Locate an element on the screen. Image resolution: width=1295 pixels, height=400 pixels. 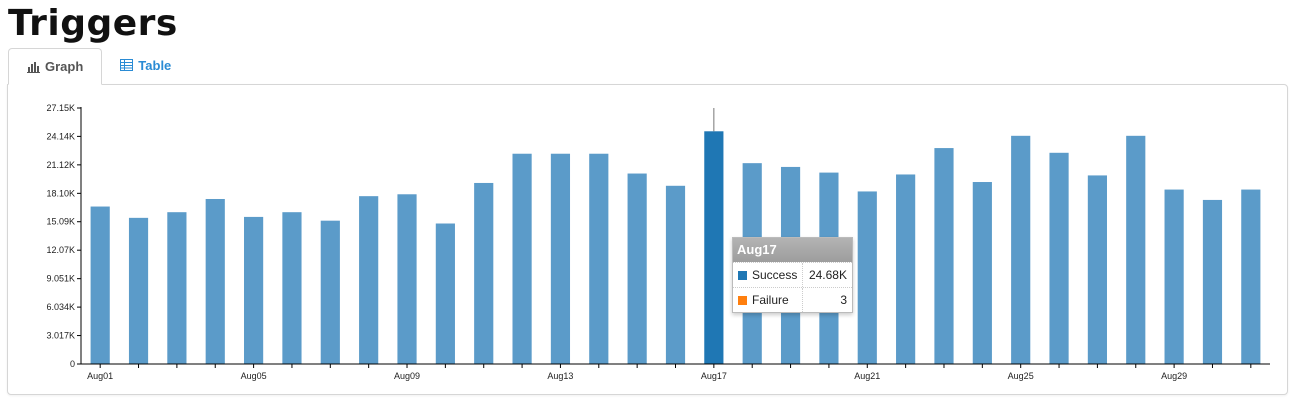
tooltip-key: Failure is located at coordinates (768, 300).